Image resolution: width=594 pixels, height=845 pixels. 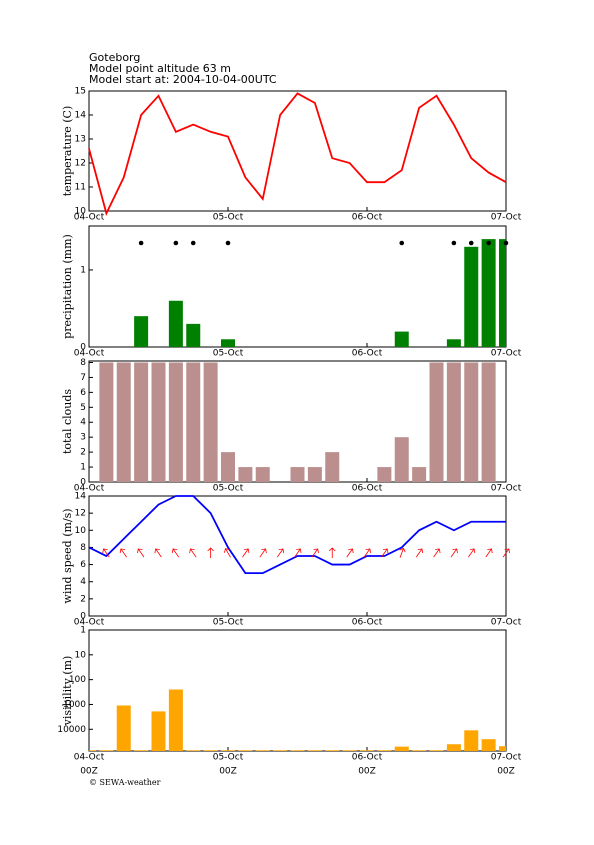 What do you see at coordinates (80, 140) in the screenshot?
I see `y-tick-label: 13` at bounding box center [80, 140].